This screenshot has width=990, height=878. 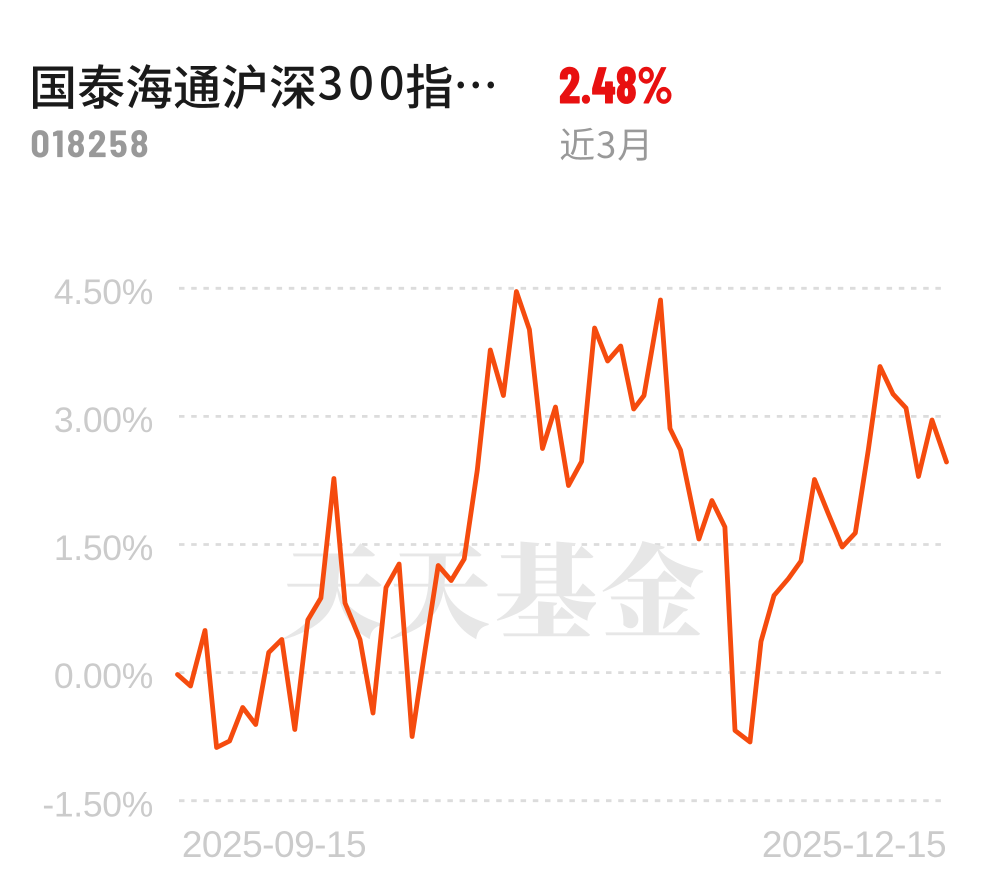 I want to click on svg-text: 3.00%, so click(x=103, y=420).